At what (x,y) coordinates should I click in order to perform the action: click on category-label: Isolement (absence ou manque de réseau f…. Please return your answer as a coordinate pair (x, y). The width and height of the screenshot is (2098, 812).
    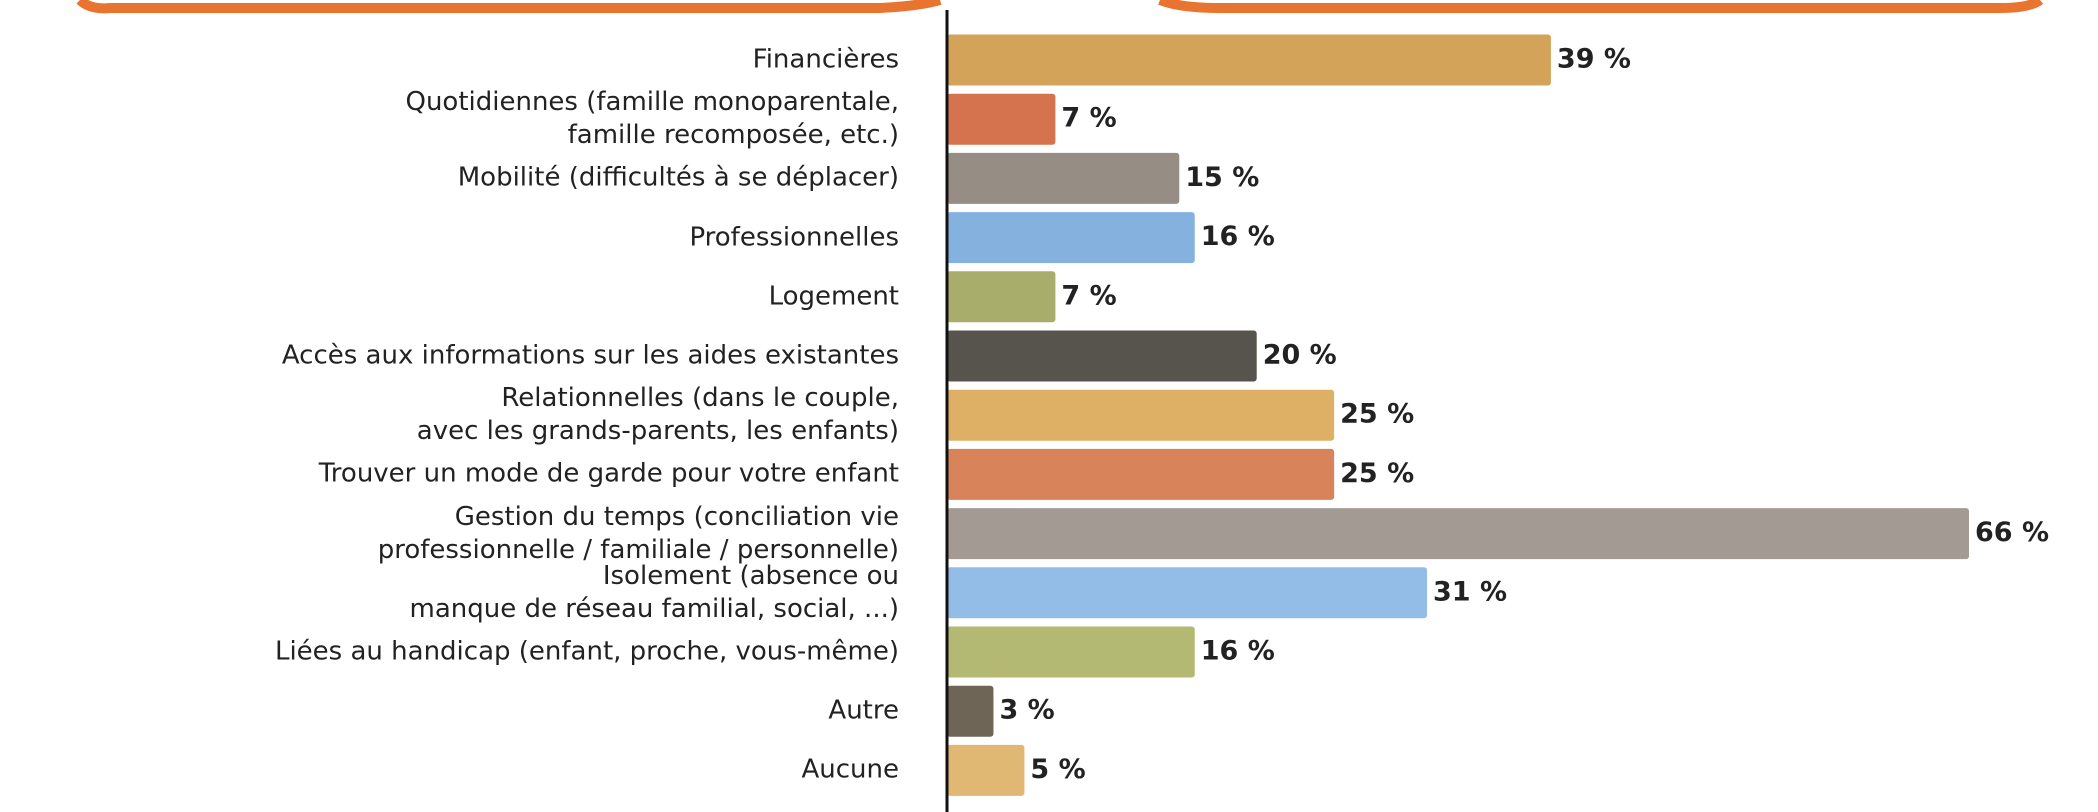
    Looking at the image, I should click on (654, 592).